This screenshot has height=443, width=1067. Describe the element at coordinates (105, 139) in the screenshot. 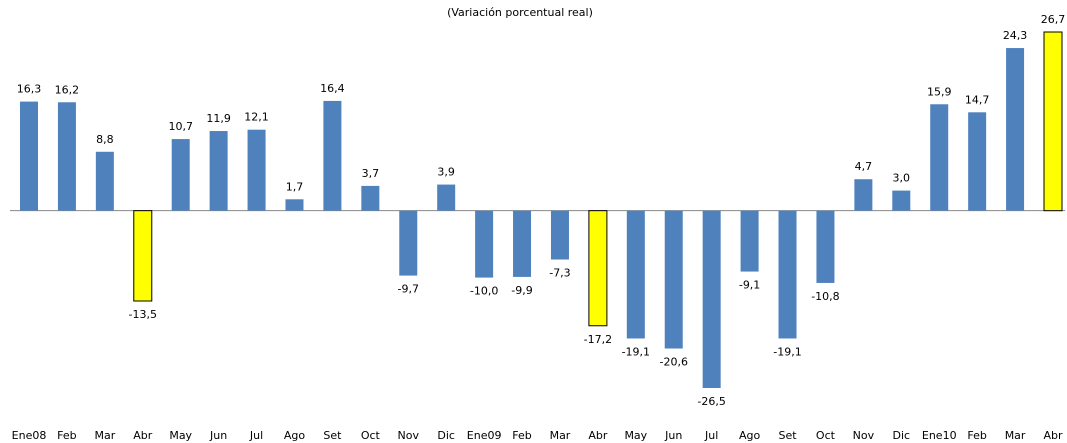

I see `data-label: 8,8` at that location.